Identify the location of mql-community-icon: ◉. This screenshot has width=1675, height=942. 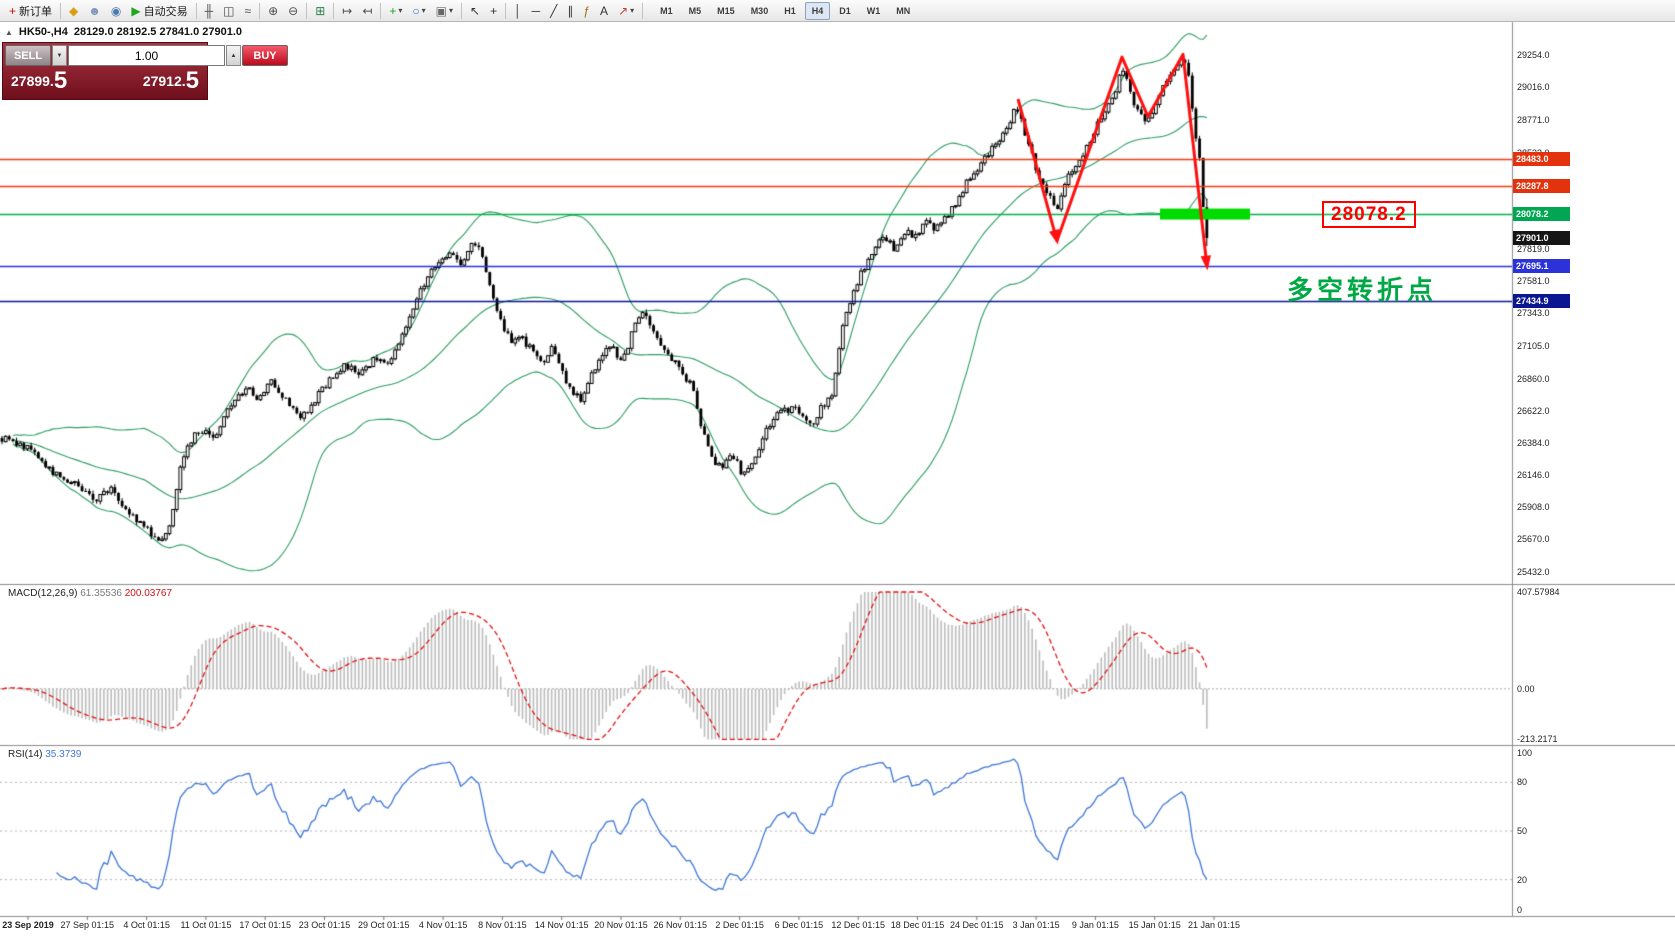
(116, 10).